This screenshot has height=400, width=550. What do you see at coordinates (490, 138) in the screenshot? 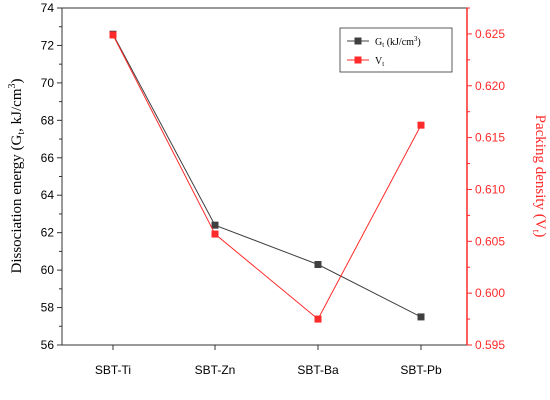
I see `right-tick-label: 0.615` at bounding box center [490, 138].